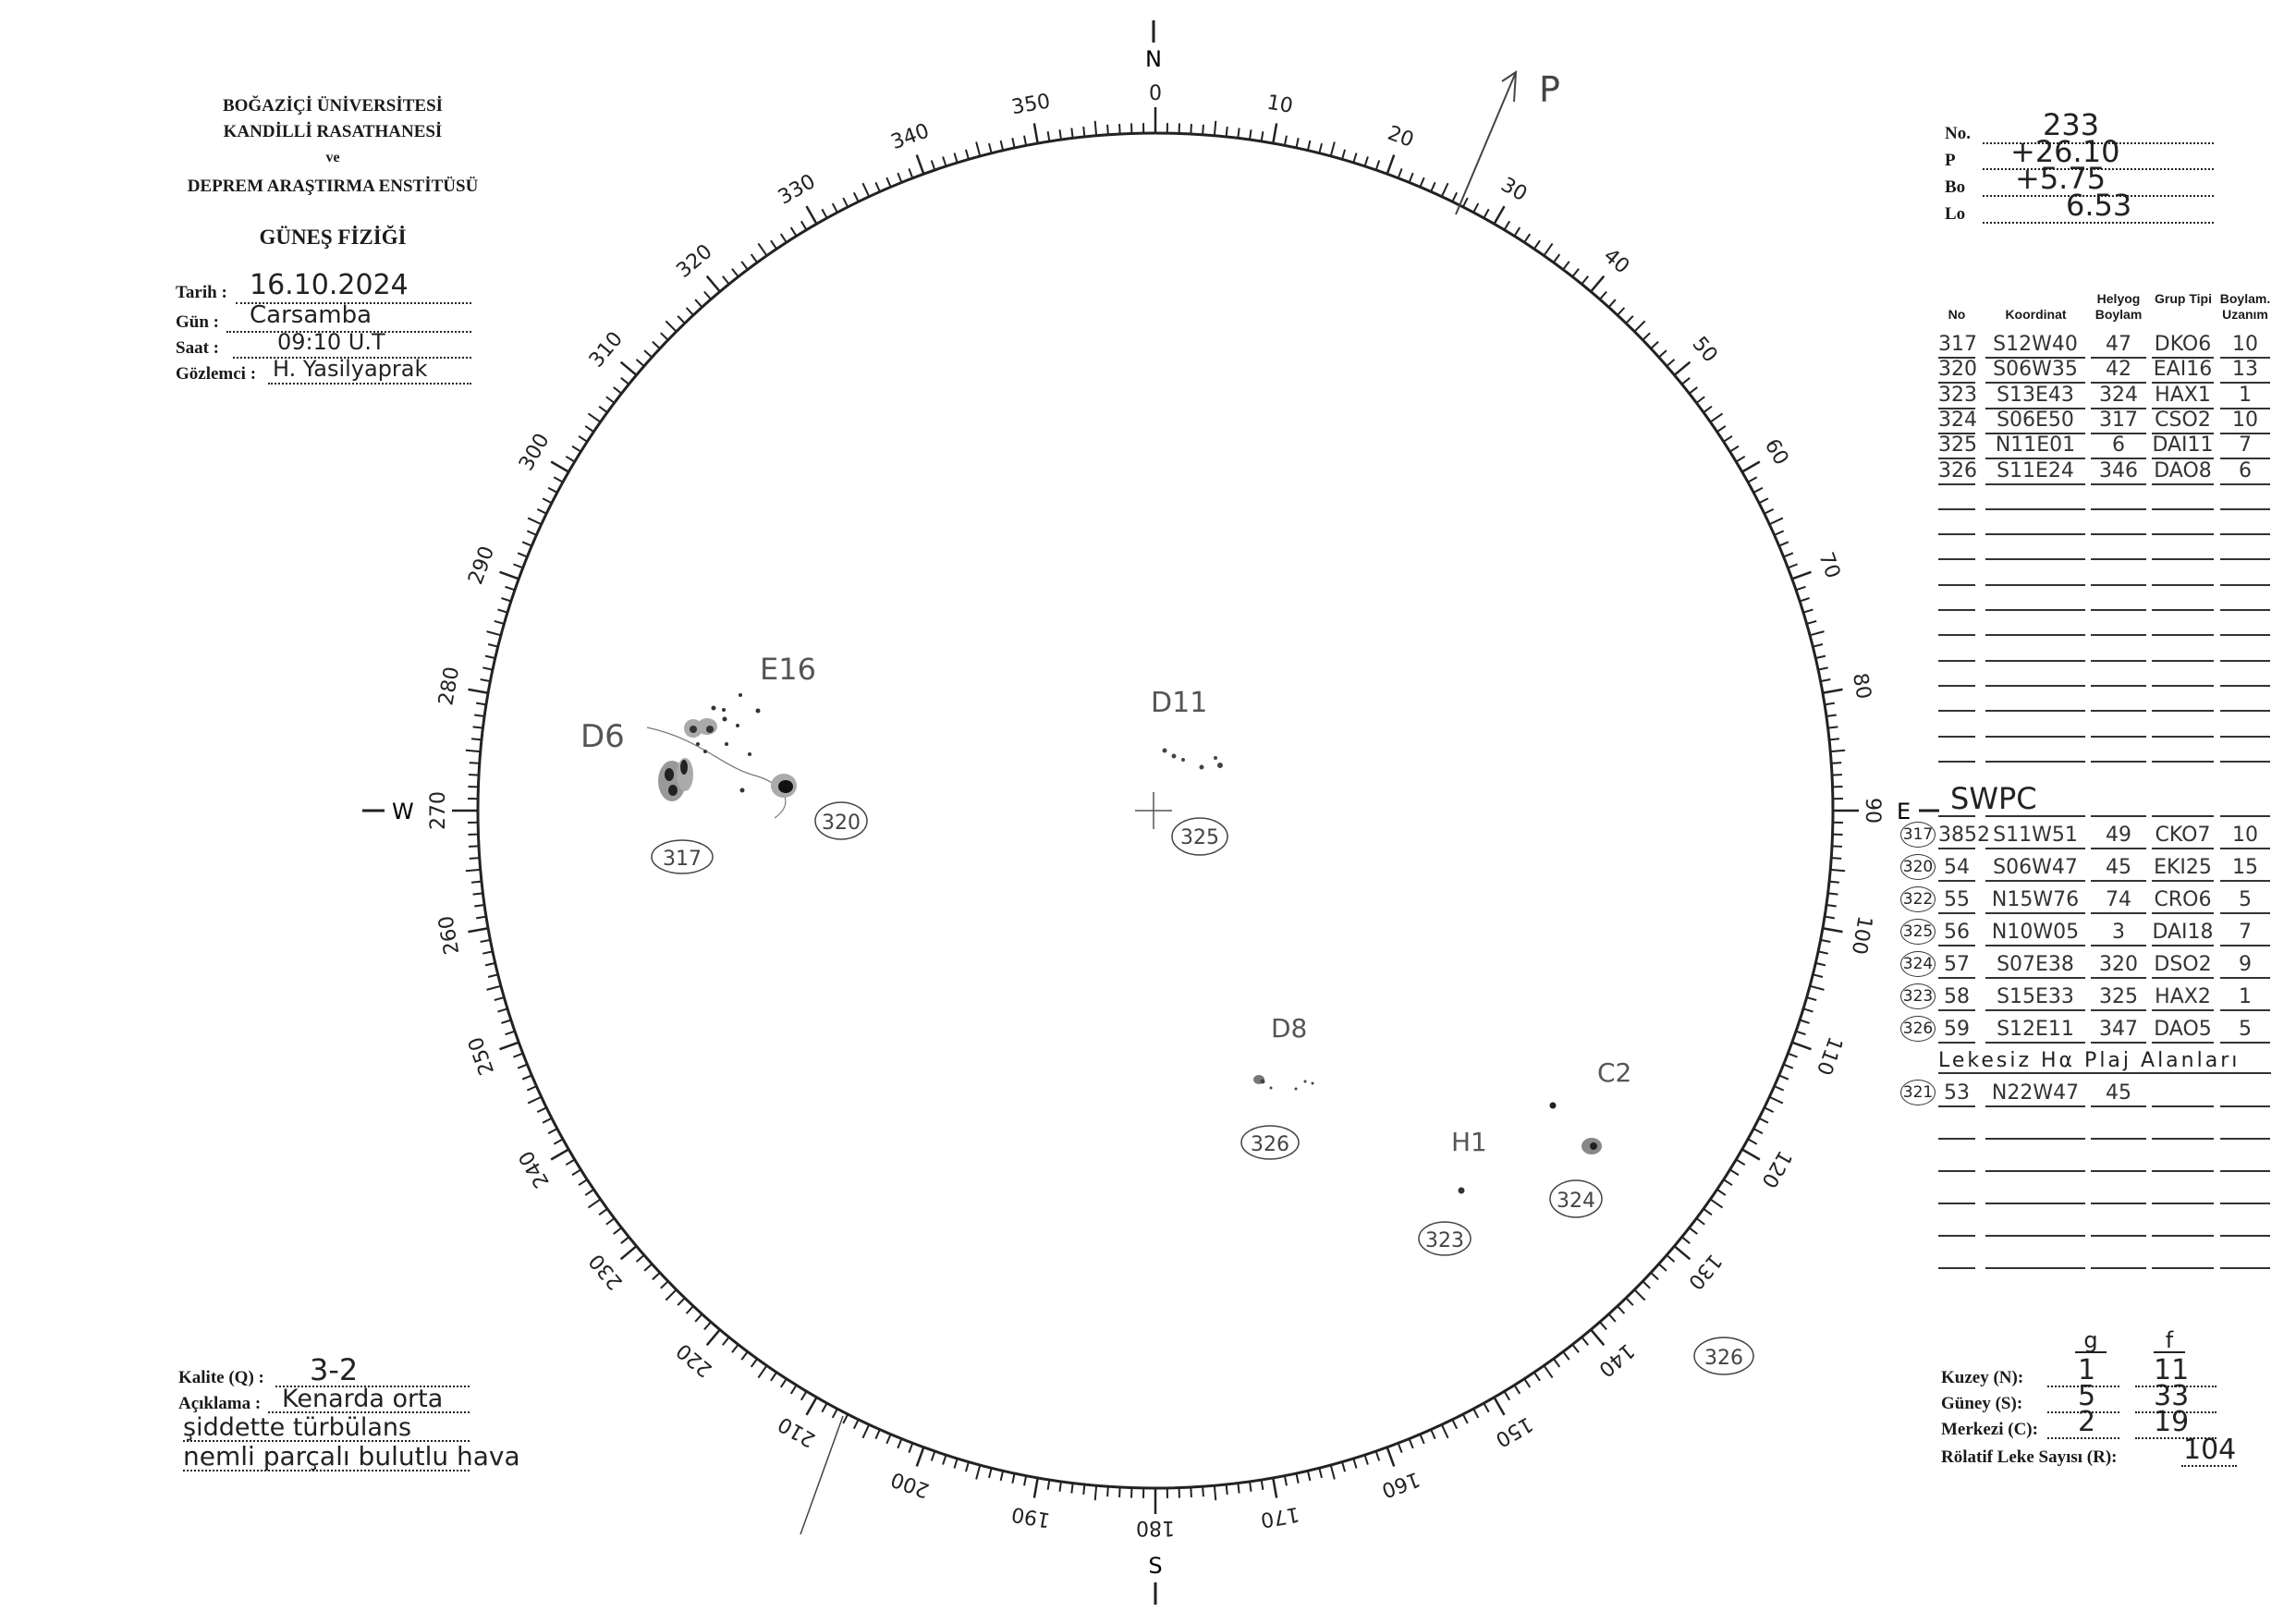 Image resolution: width=2296 pixels, height=1624 pixels. I want to click on table-cell: DAO8, so click(2183, 471).